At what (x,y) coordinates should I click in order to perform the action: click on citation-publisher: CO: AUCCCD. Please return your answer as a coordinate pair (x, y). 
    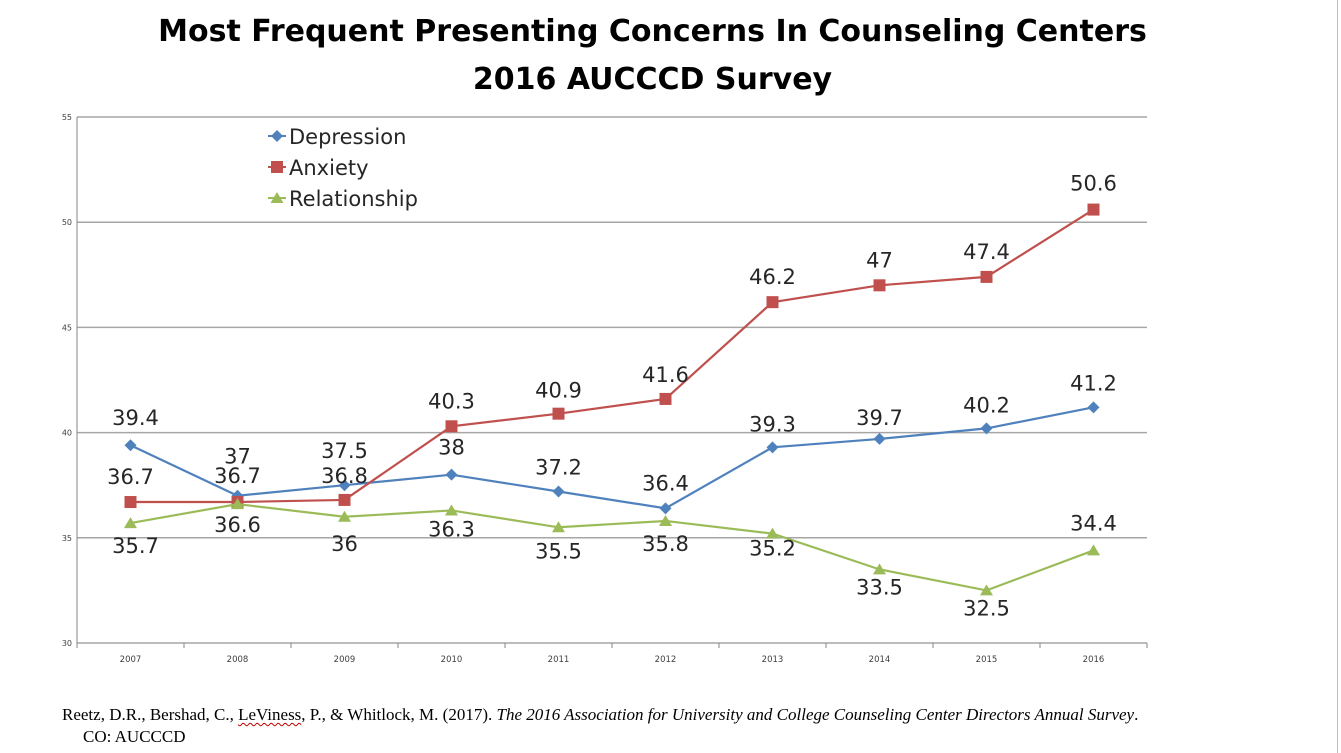
    Looking at the image, I should click on (134, 736).